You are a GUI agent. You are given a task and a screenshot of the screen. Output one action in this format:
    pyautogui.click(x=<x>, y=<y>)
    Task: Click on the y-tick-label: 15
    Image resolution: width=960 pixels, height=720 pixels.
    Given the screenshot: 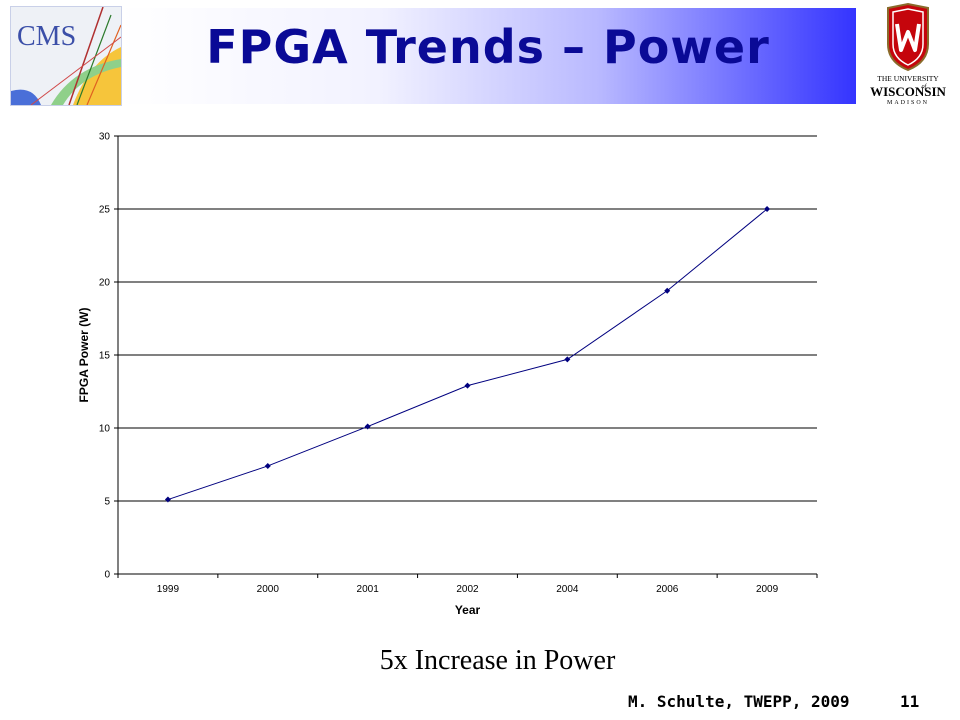 What is the action you would take?
    pyautogui.click(x=105, y=356)
    